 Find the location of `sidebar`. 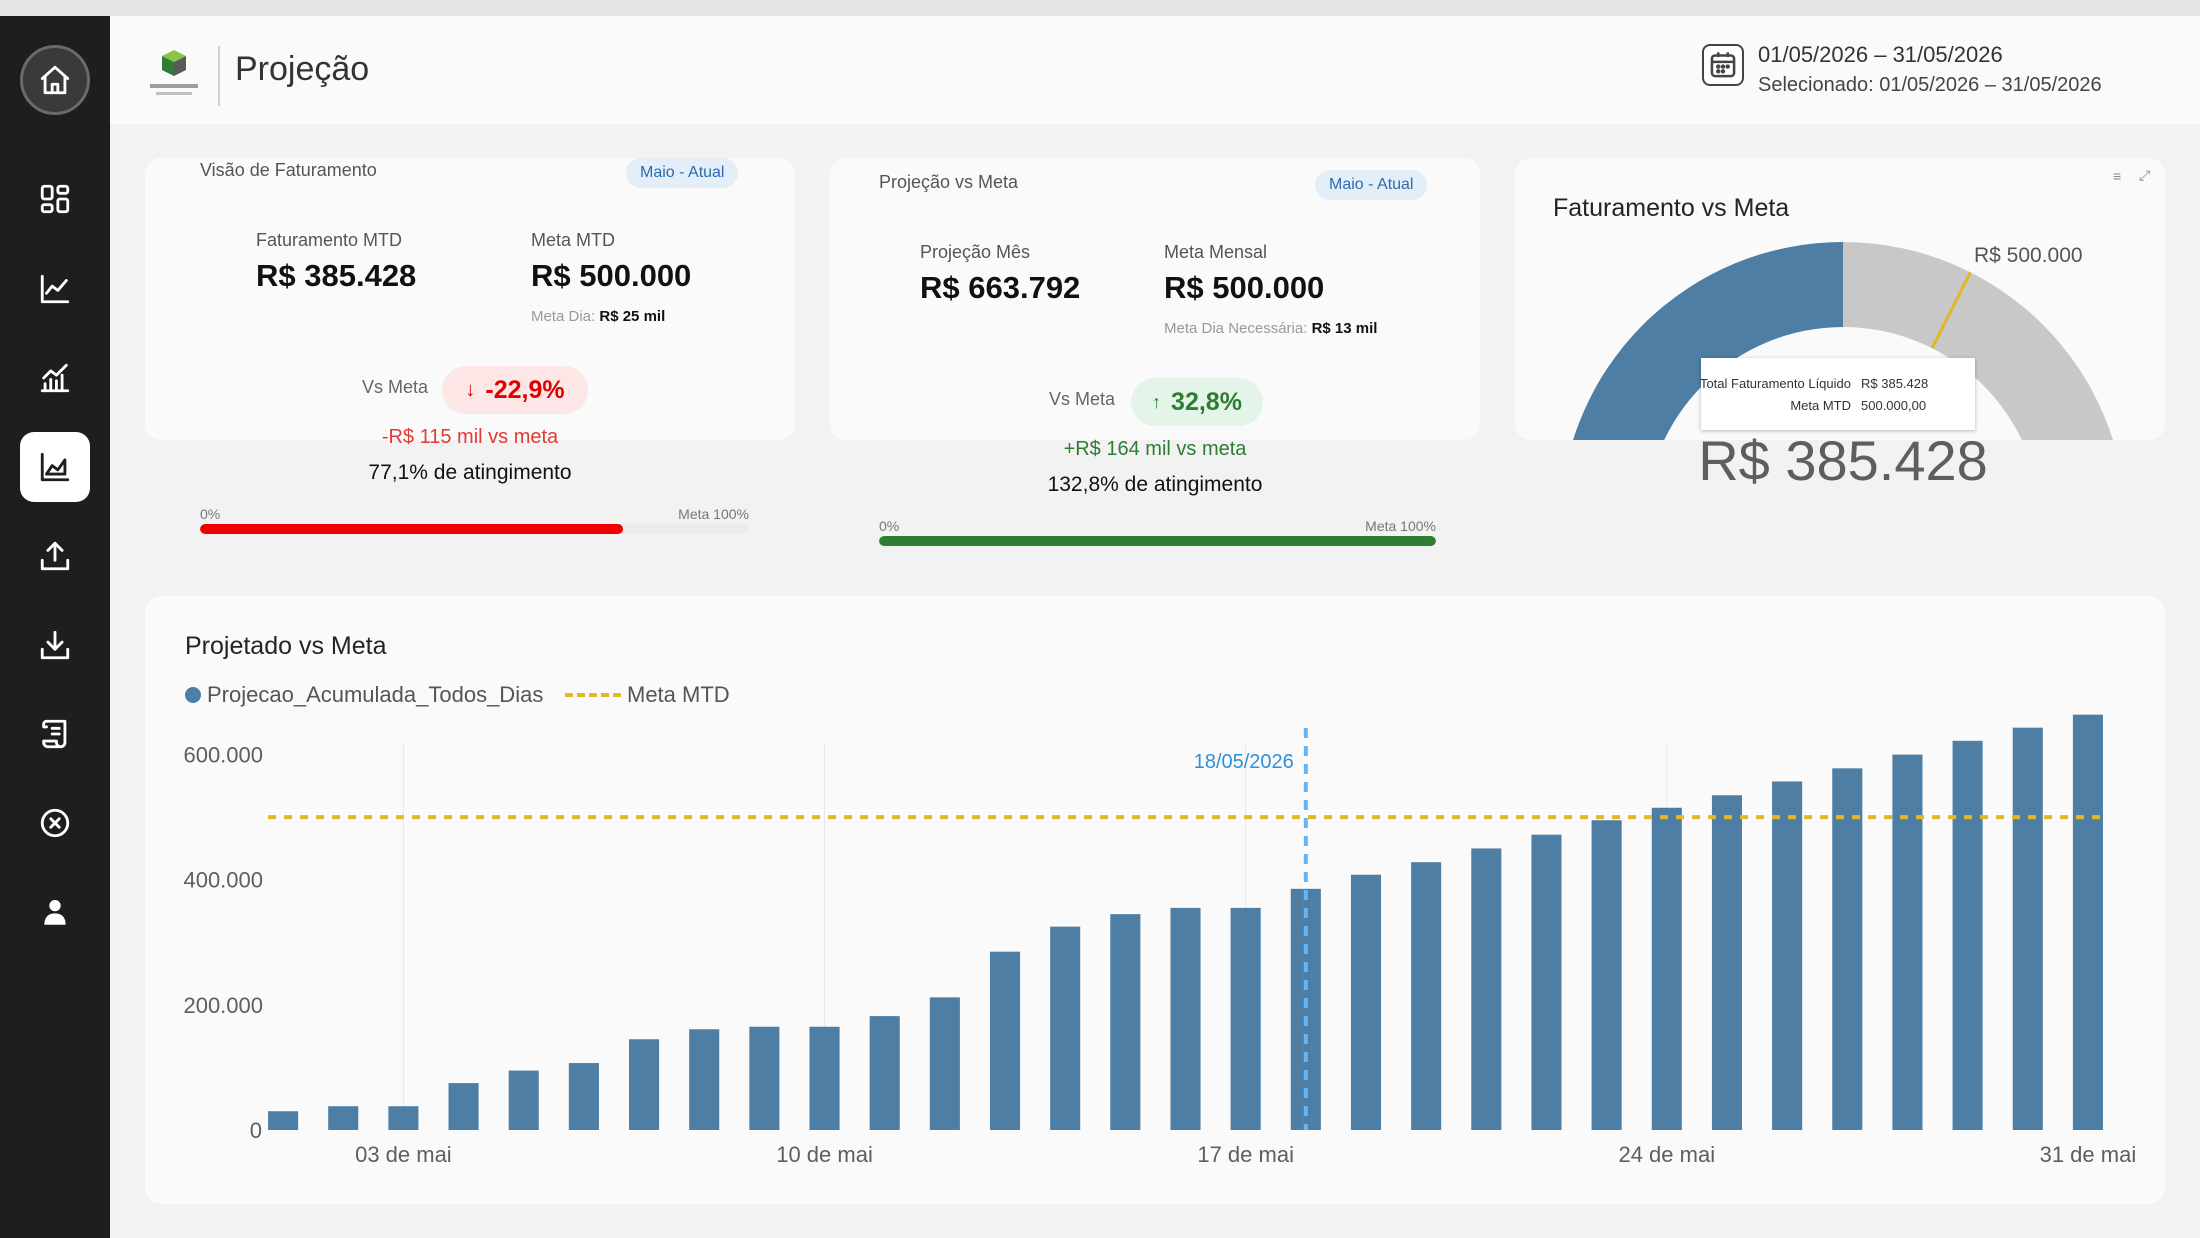

sidebar is located at coordinates (55, 627).